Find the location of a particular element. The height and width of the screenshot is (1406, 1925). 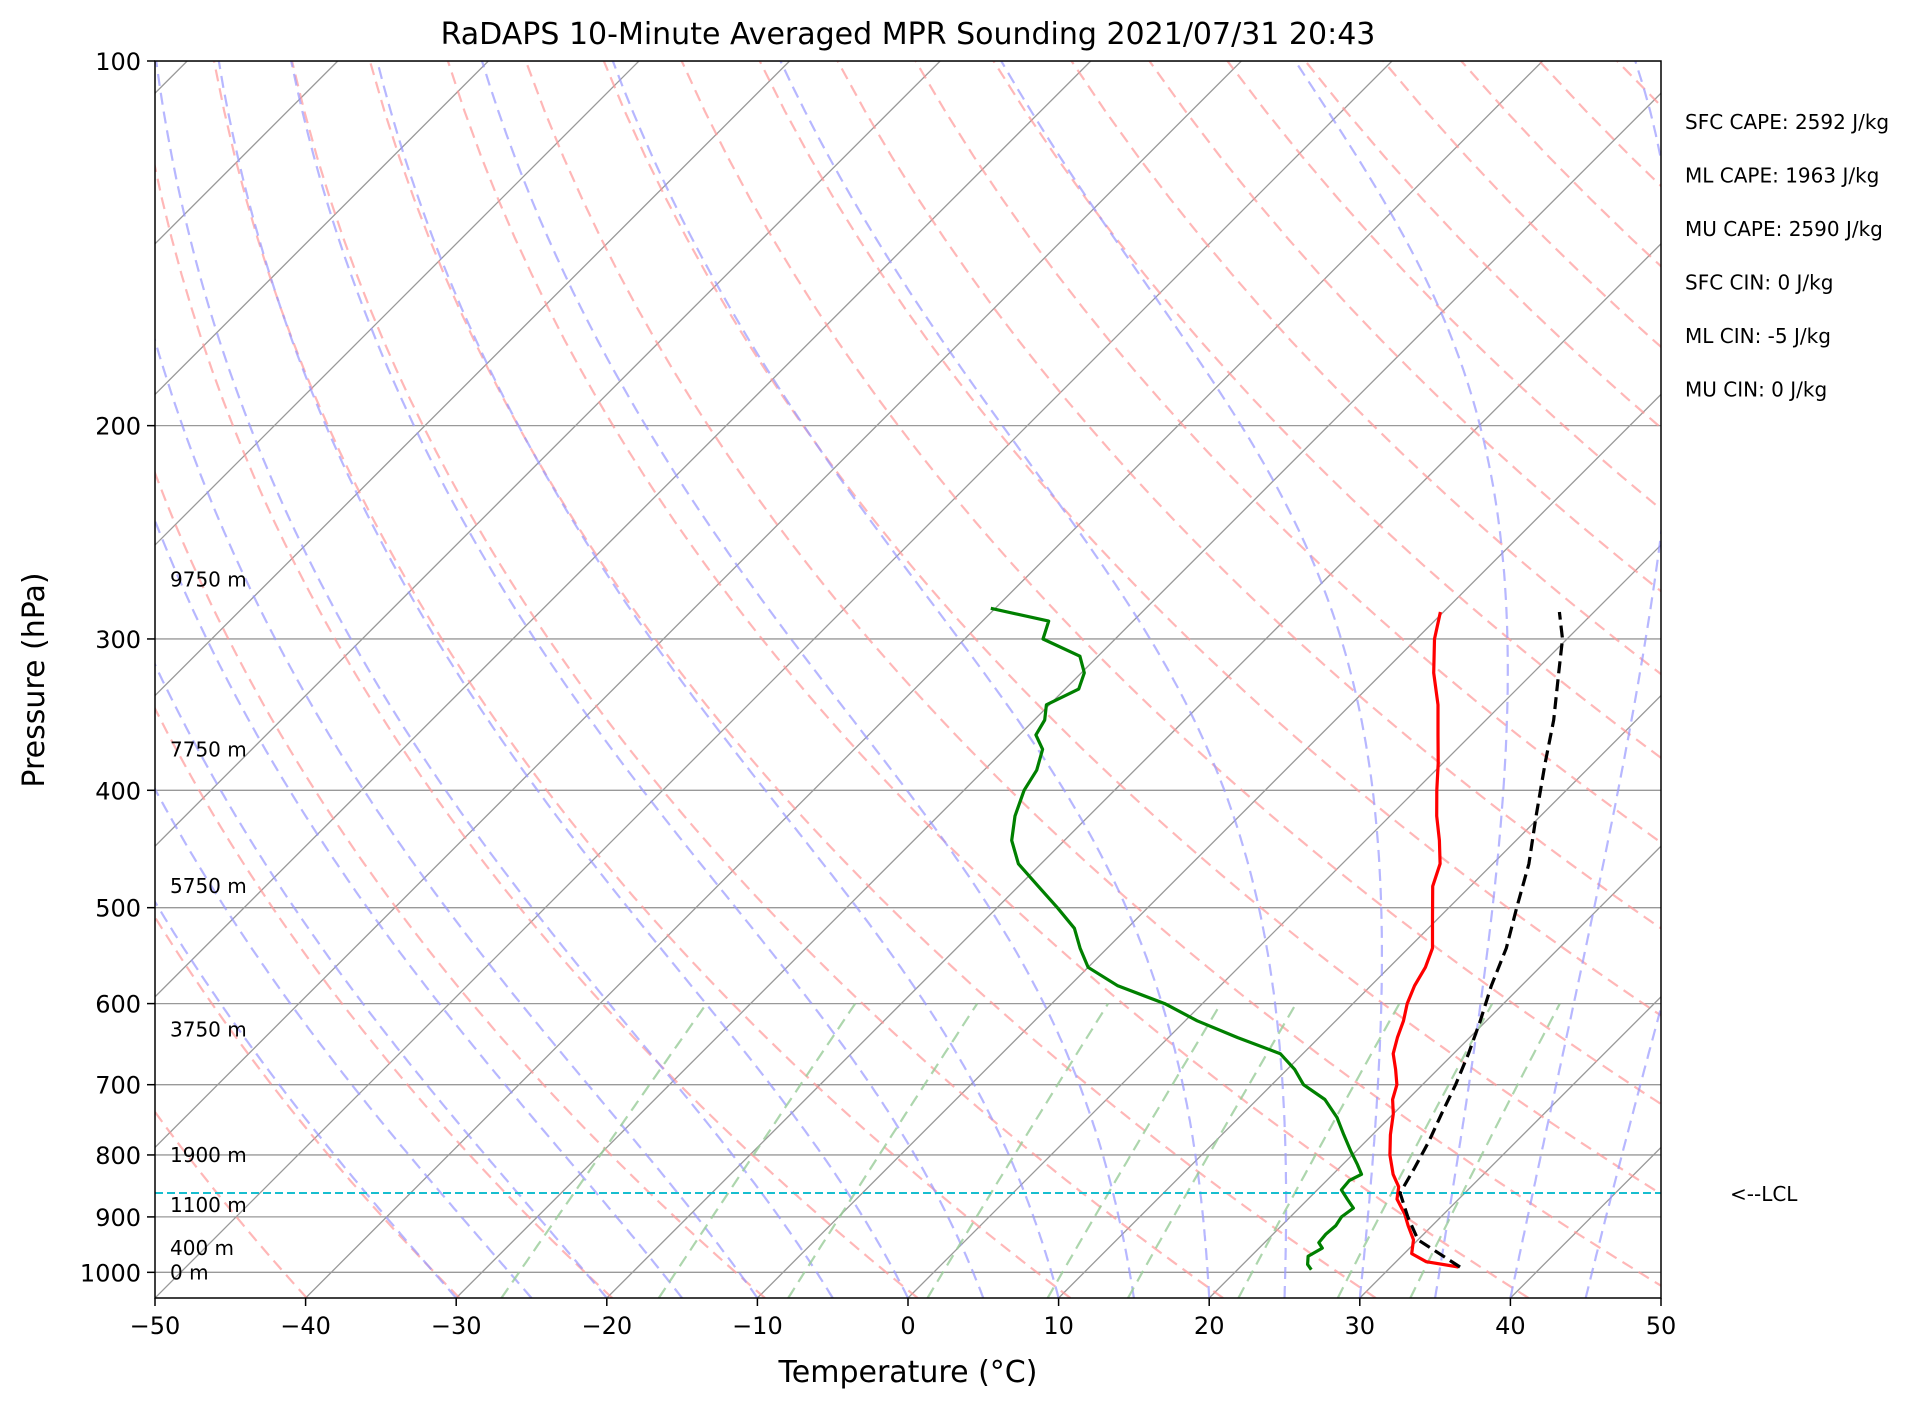

y-tick-label: 200 is located at coordinates (118, 427).